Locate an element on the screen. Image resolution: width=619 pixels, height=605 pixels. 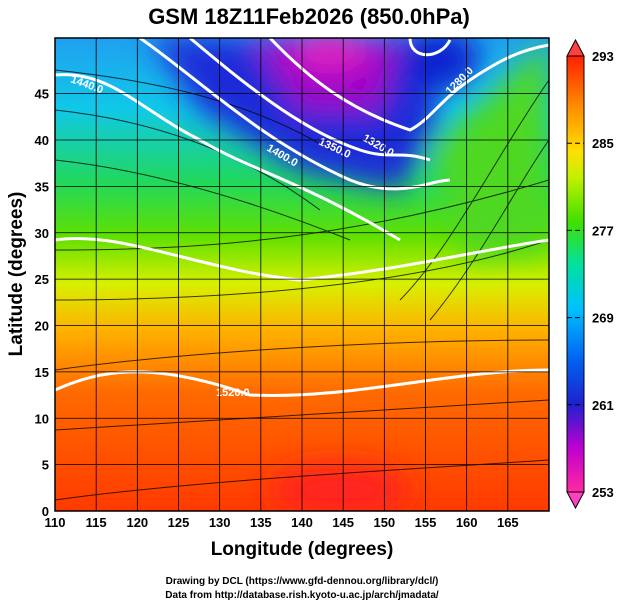
svg-text: 1520.0 is located at coordinates (233, 393).